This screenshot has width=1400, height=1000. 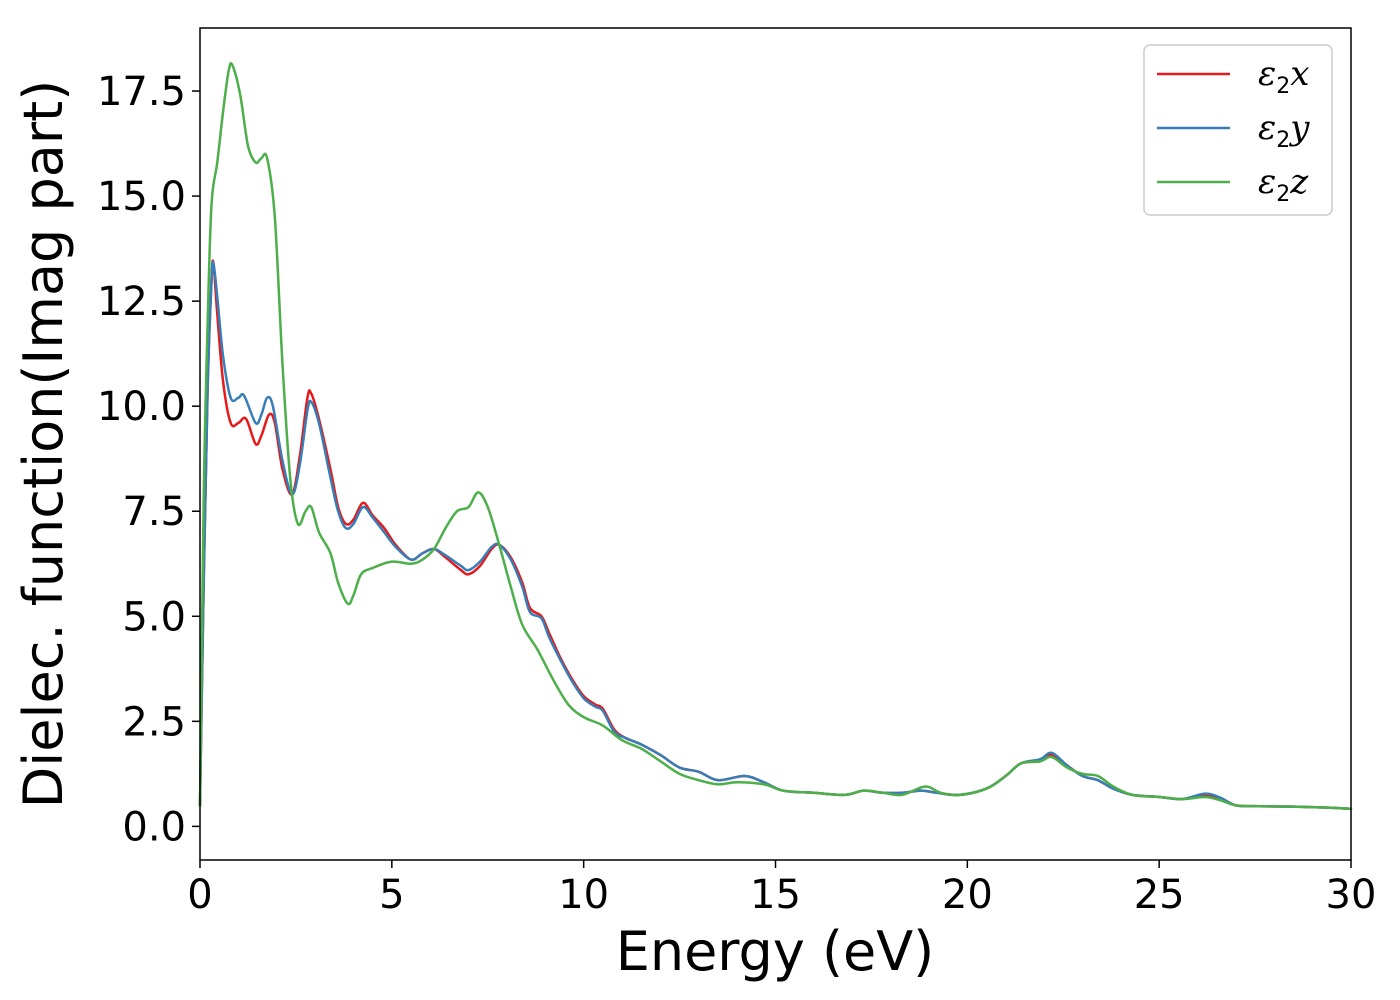 I want to click on y-tick-label: 17.5, so click(x=141, y=92).